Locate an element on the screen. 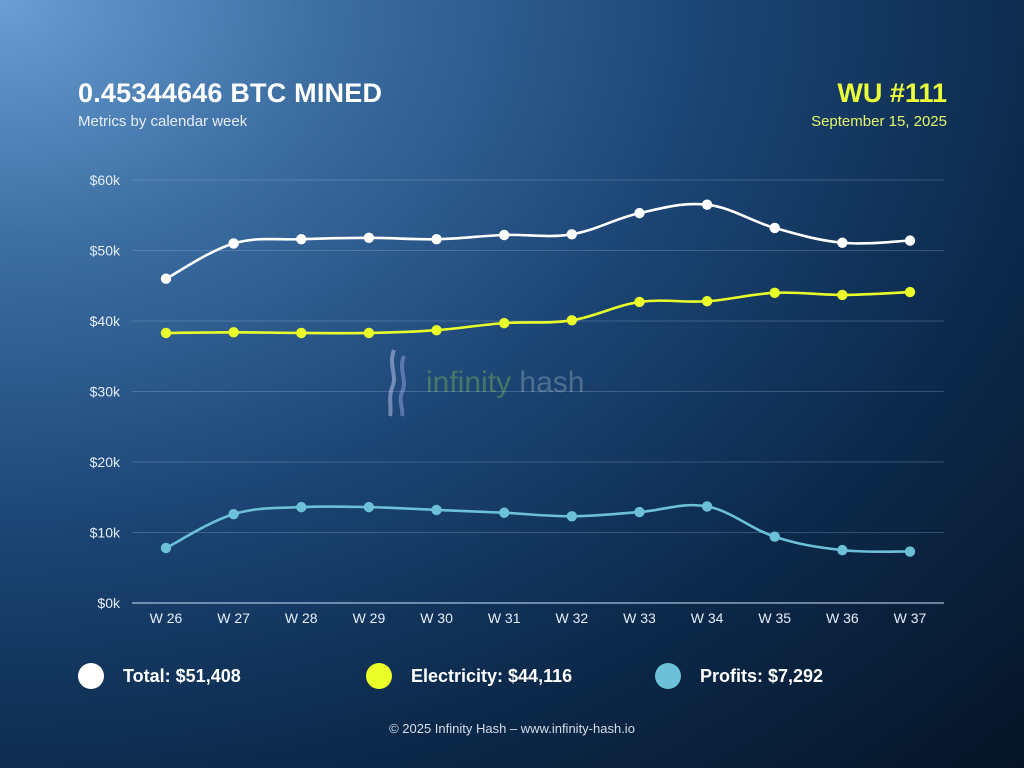 The width and height of the screenshot is (1024, 768). x-tick-label: W 34 is located at coordinates (707, 618).